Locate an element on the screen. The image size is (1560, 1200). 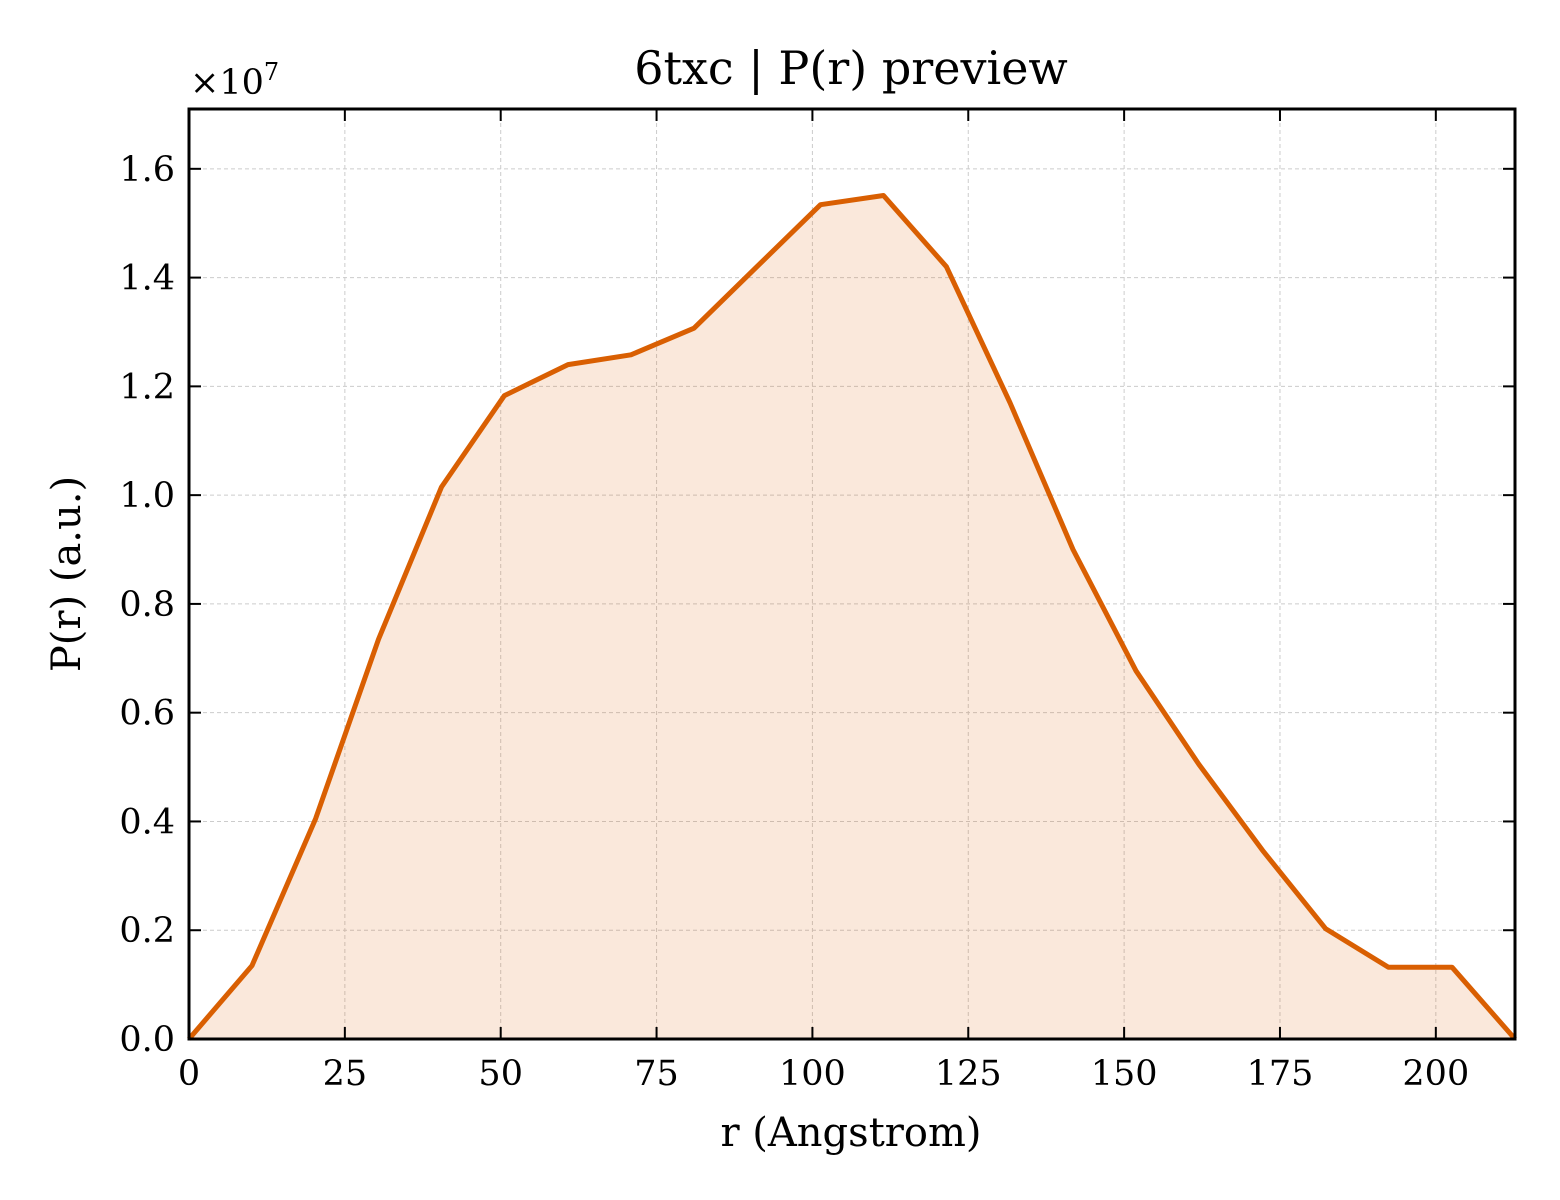
y-tick-label: 1.6 is located at coordinates (147, 170).